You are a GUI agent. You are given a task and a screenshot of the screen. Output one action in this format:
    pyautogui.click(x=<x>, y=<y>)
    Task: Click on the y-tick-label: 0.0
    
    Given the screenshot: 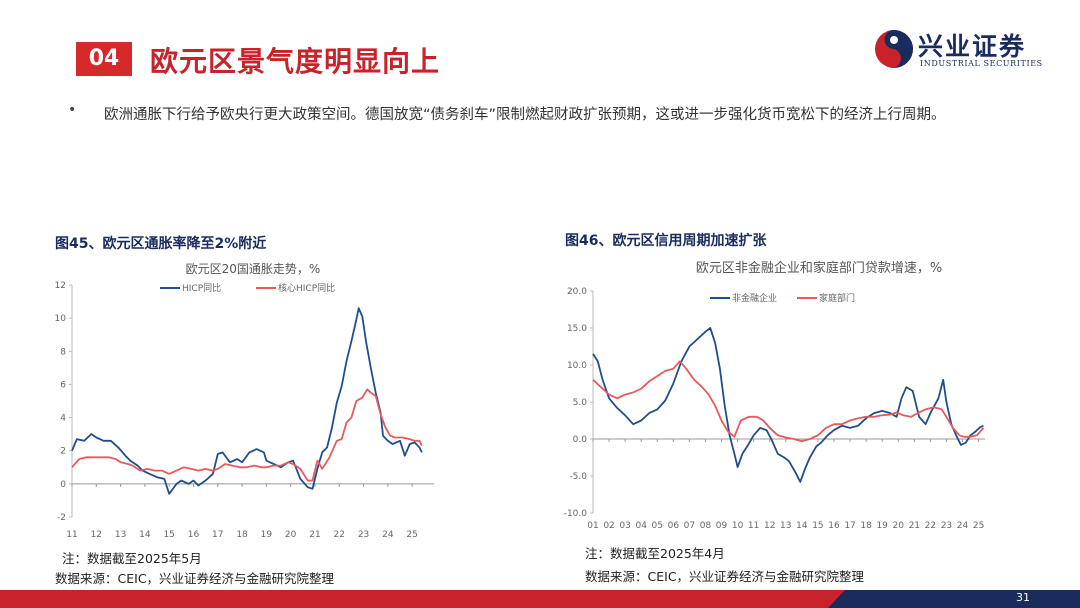 What is the action you would take?
    pyautogui.click(x=580, y=440)
    